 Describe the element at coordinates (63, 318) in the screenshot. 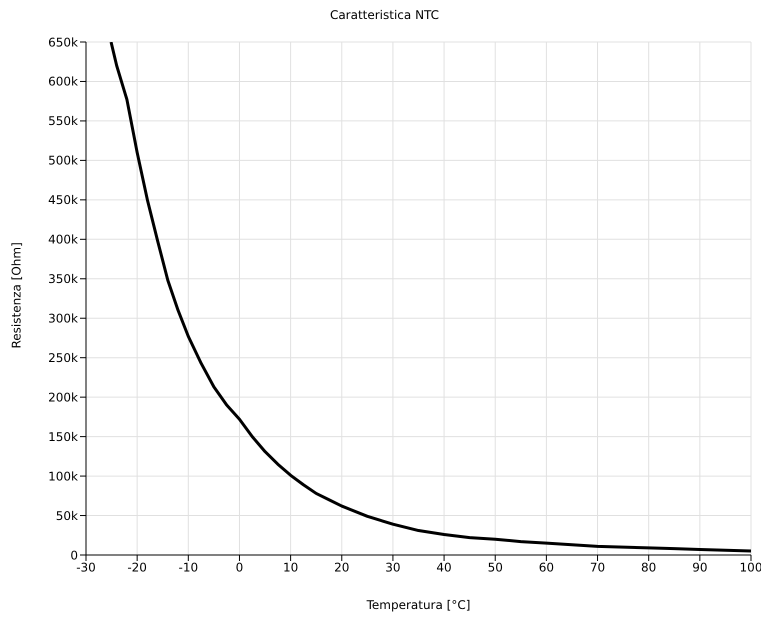

I see `y-tick-label: 300k` at that location.